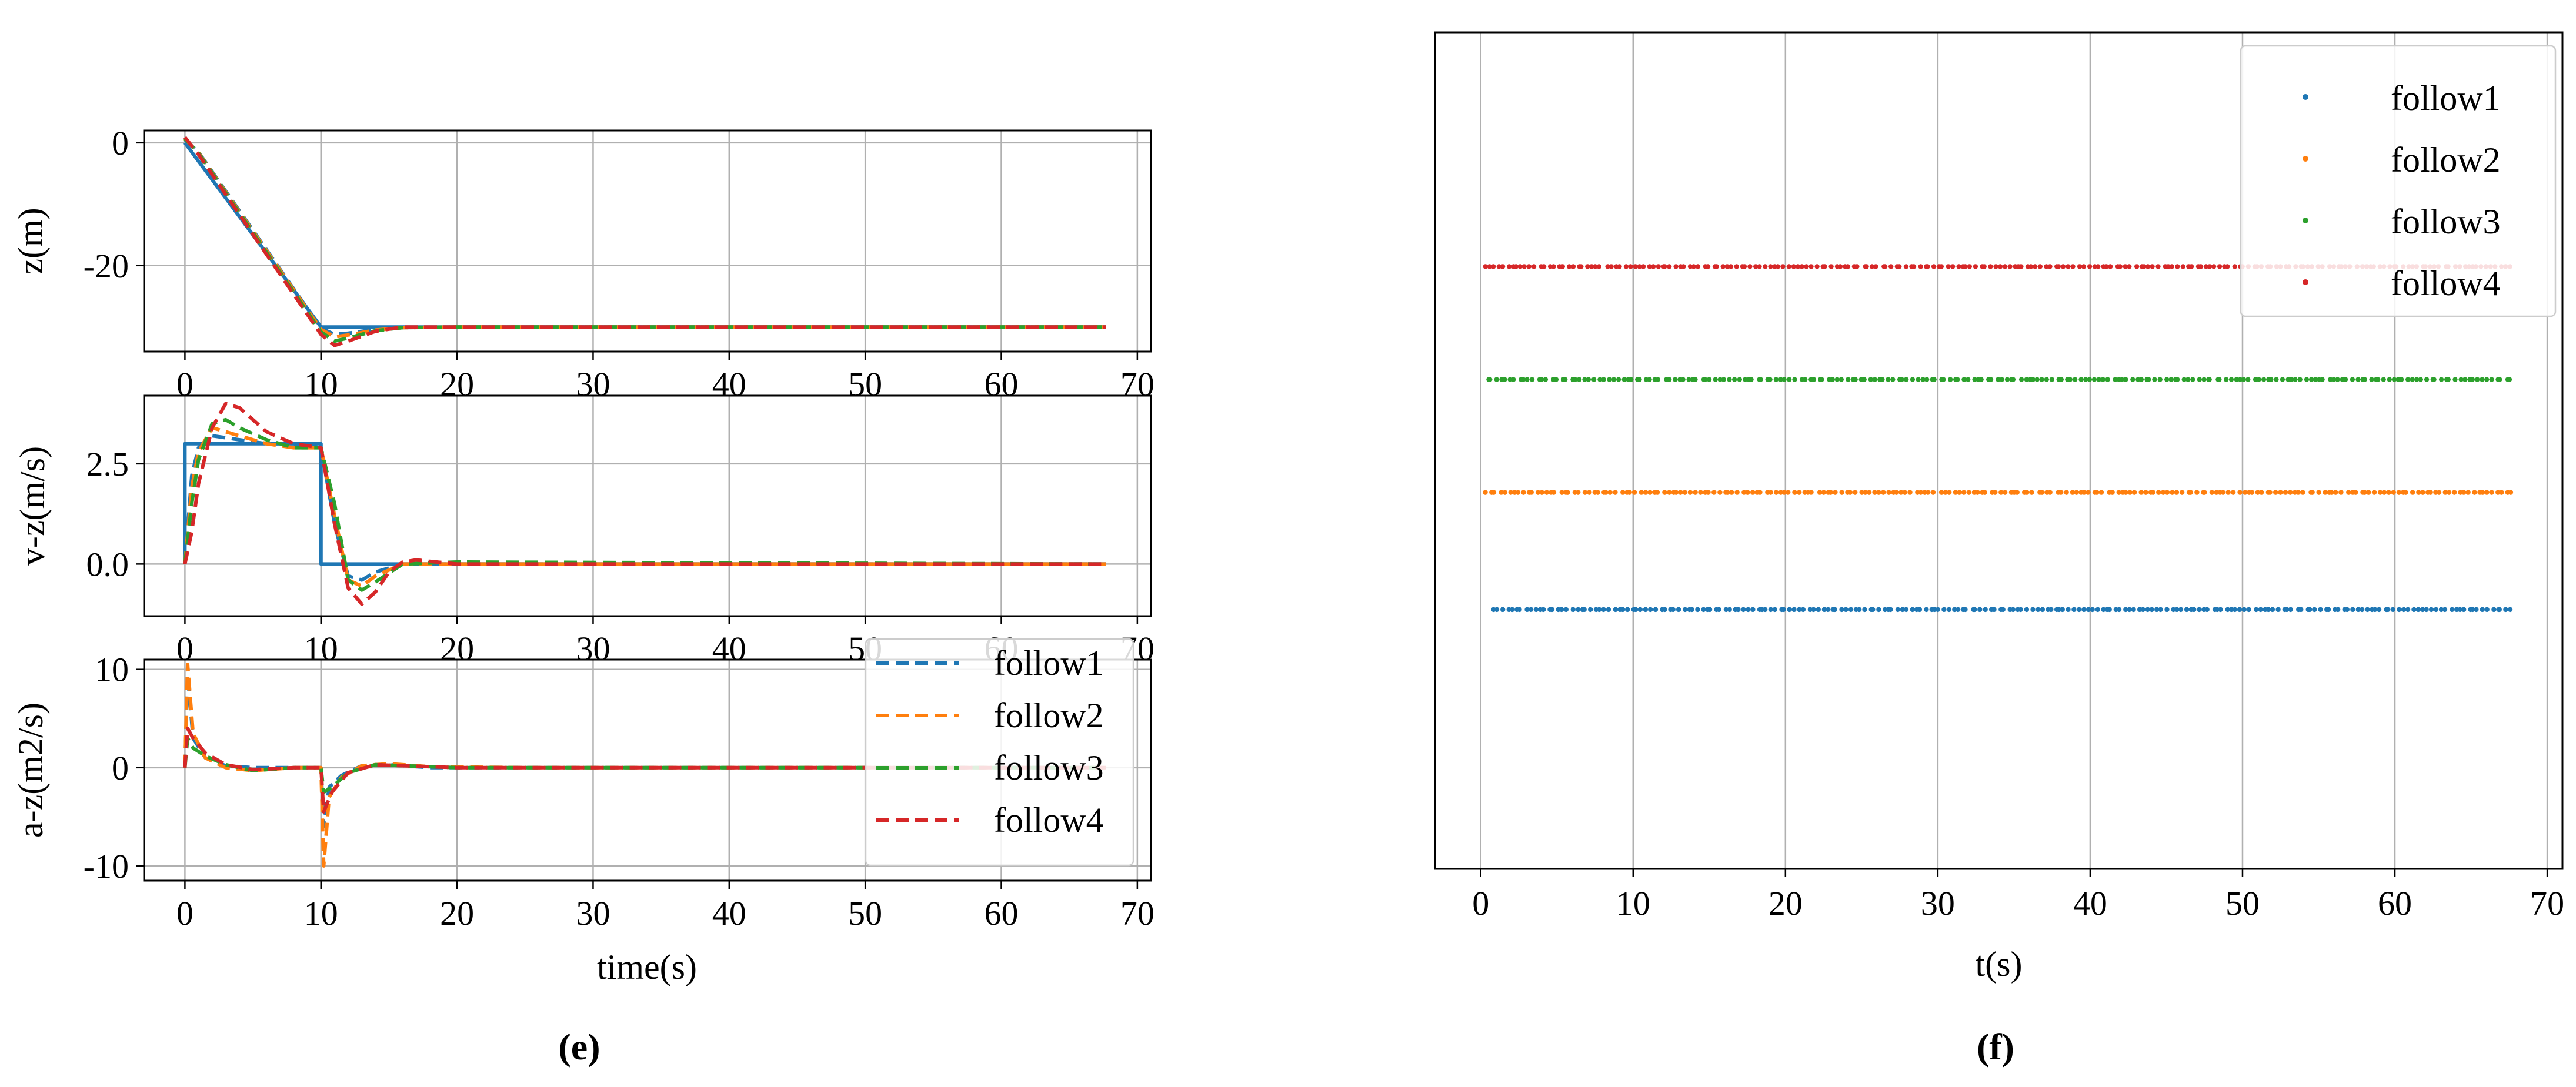  I want to click on legend-label-follow2: follow2, so click(2446, 160).